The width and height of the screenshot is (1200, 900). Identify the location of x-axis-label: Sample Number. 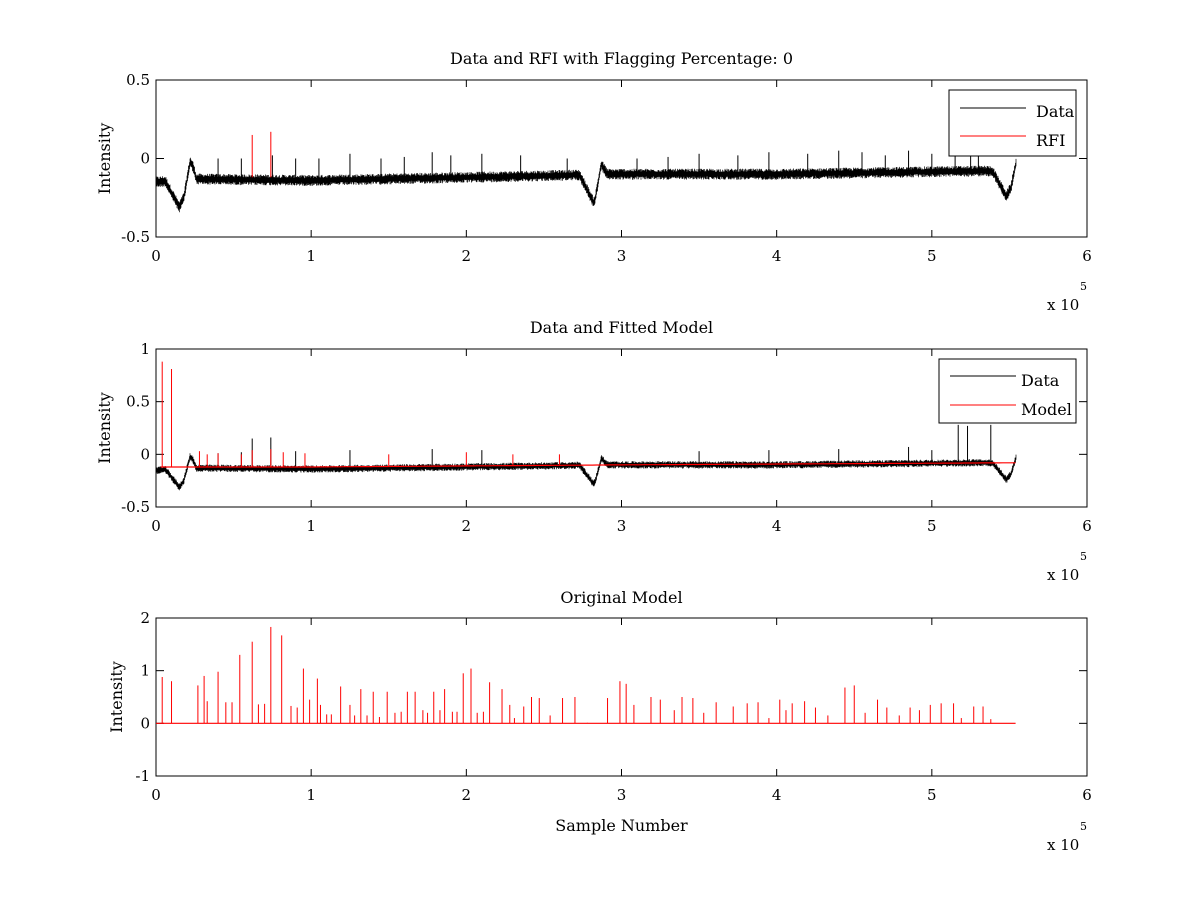
(621, 825).